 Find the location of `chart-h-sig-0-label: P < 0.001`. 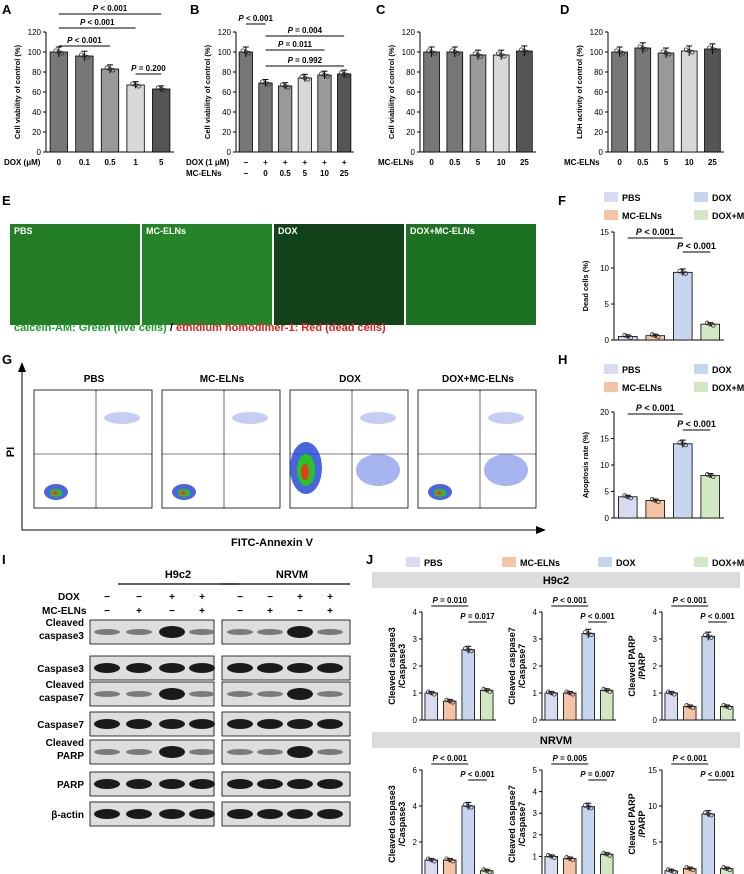

chart-h-sig-0-label: P < 0.001 is located at coordinates (655, 408).